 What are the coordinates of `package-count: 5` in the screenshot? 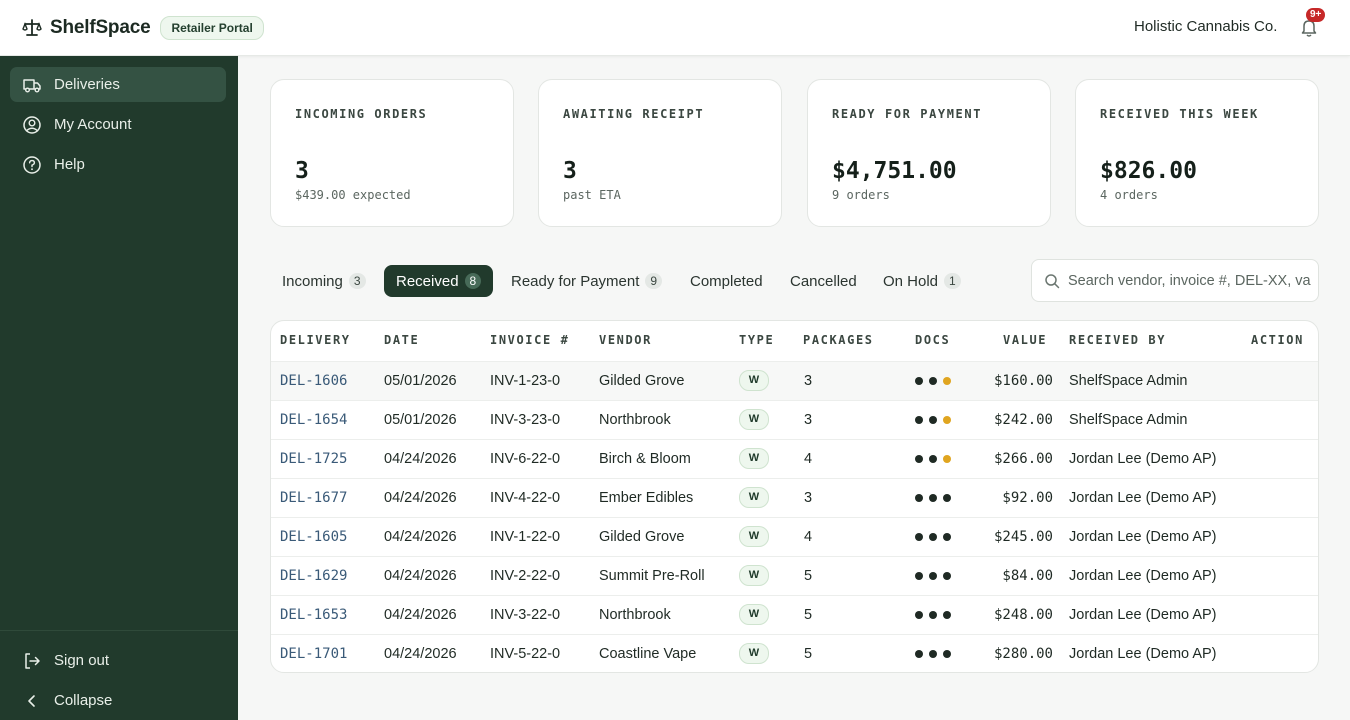 It's located at (808, 615).